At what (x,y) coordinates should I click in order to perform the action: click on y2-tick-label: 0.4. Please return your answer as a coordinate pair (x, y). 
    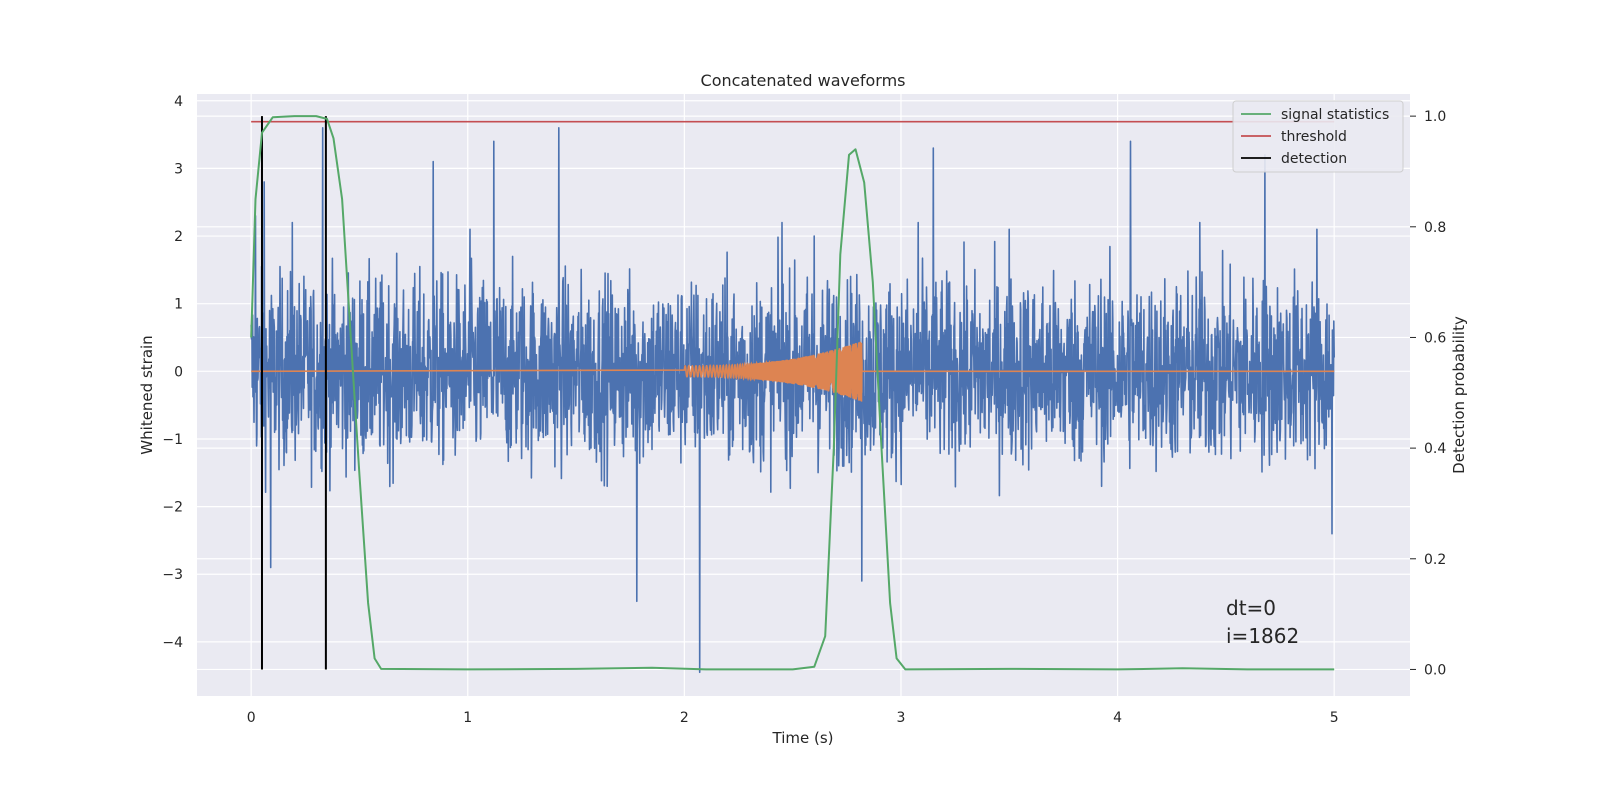
    Looking at the image, I should click on (1435, 449).